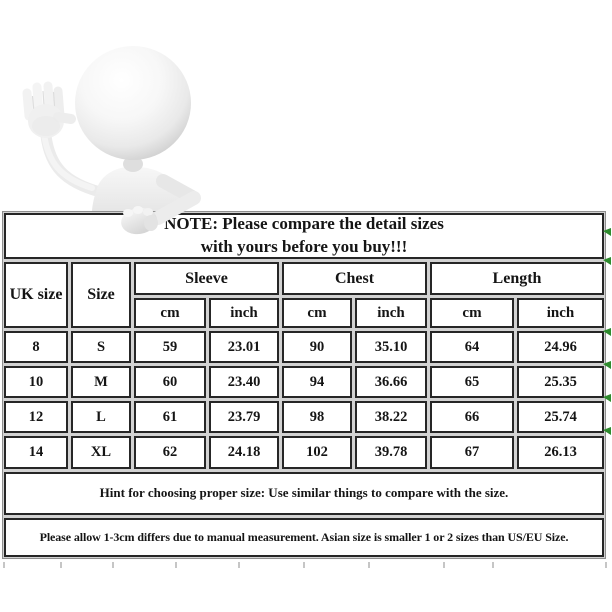 The width and height of the screenshot is (612, 612). Describe the element at coordinates (317, 452) in the screenshot. I see `cell-chest-cm: 102` at that location.